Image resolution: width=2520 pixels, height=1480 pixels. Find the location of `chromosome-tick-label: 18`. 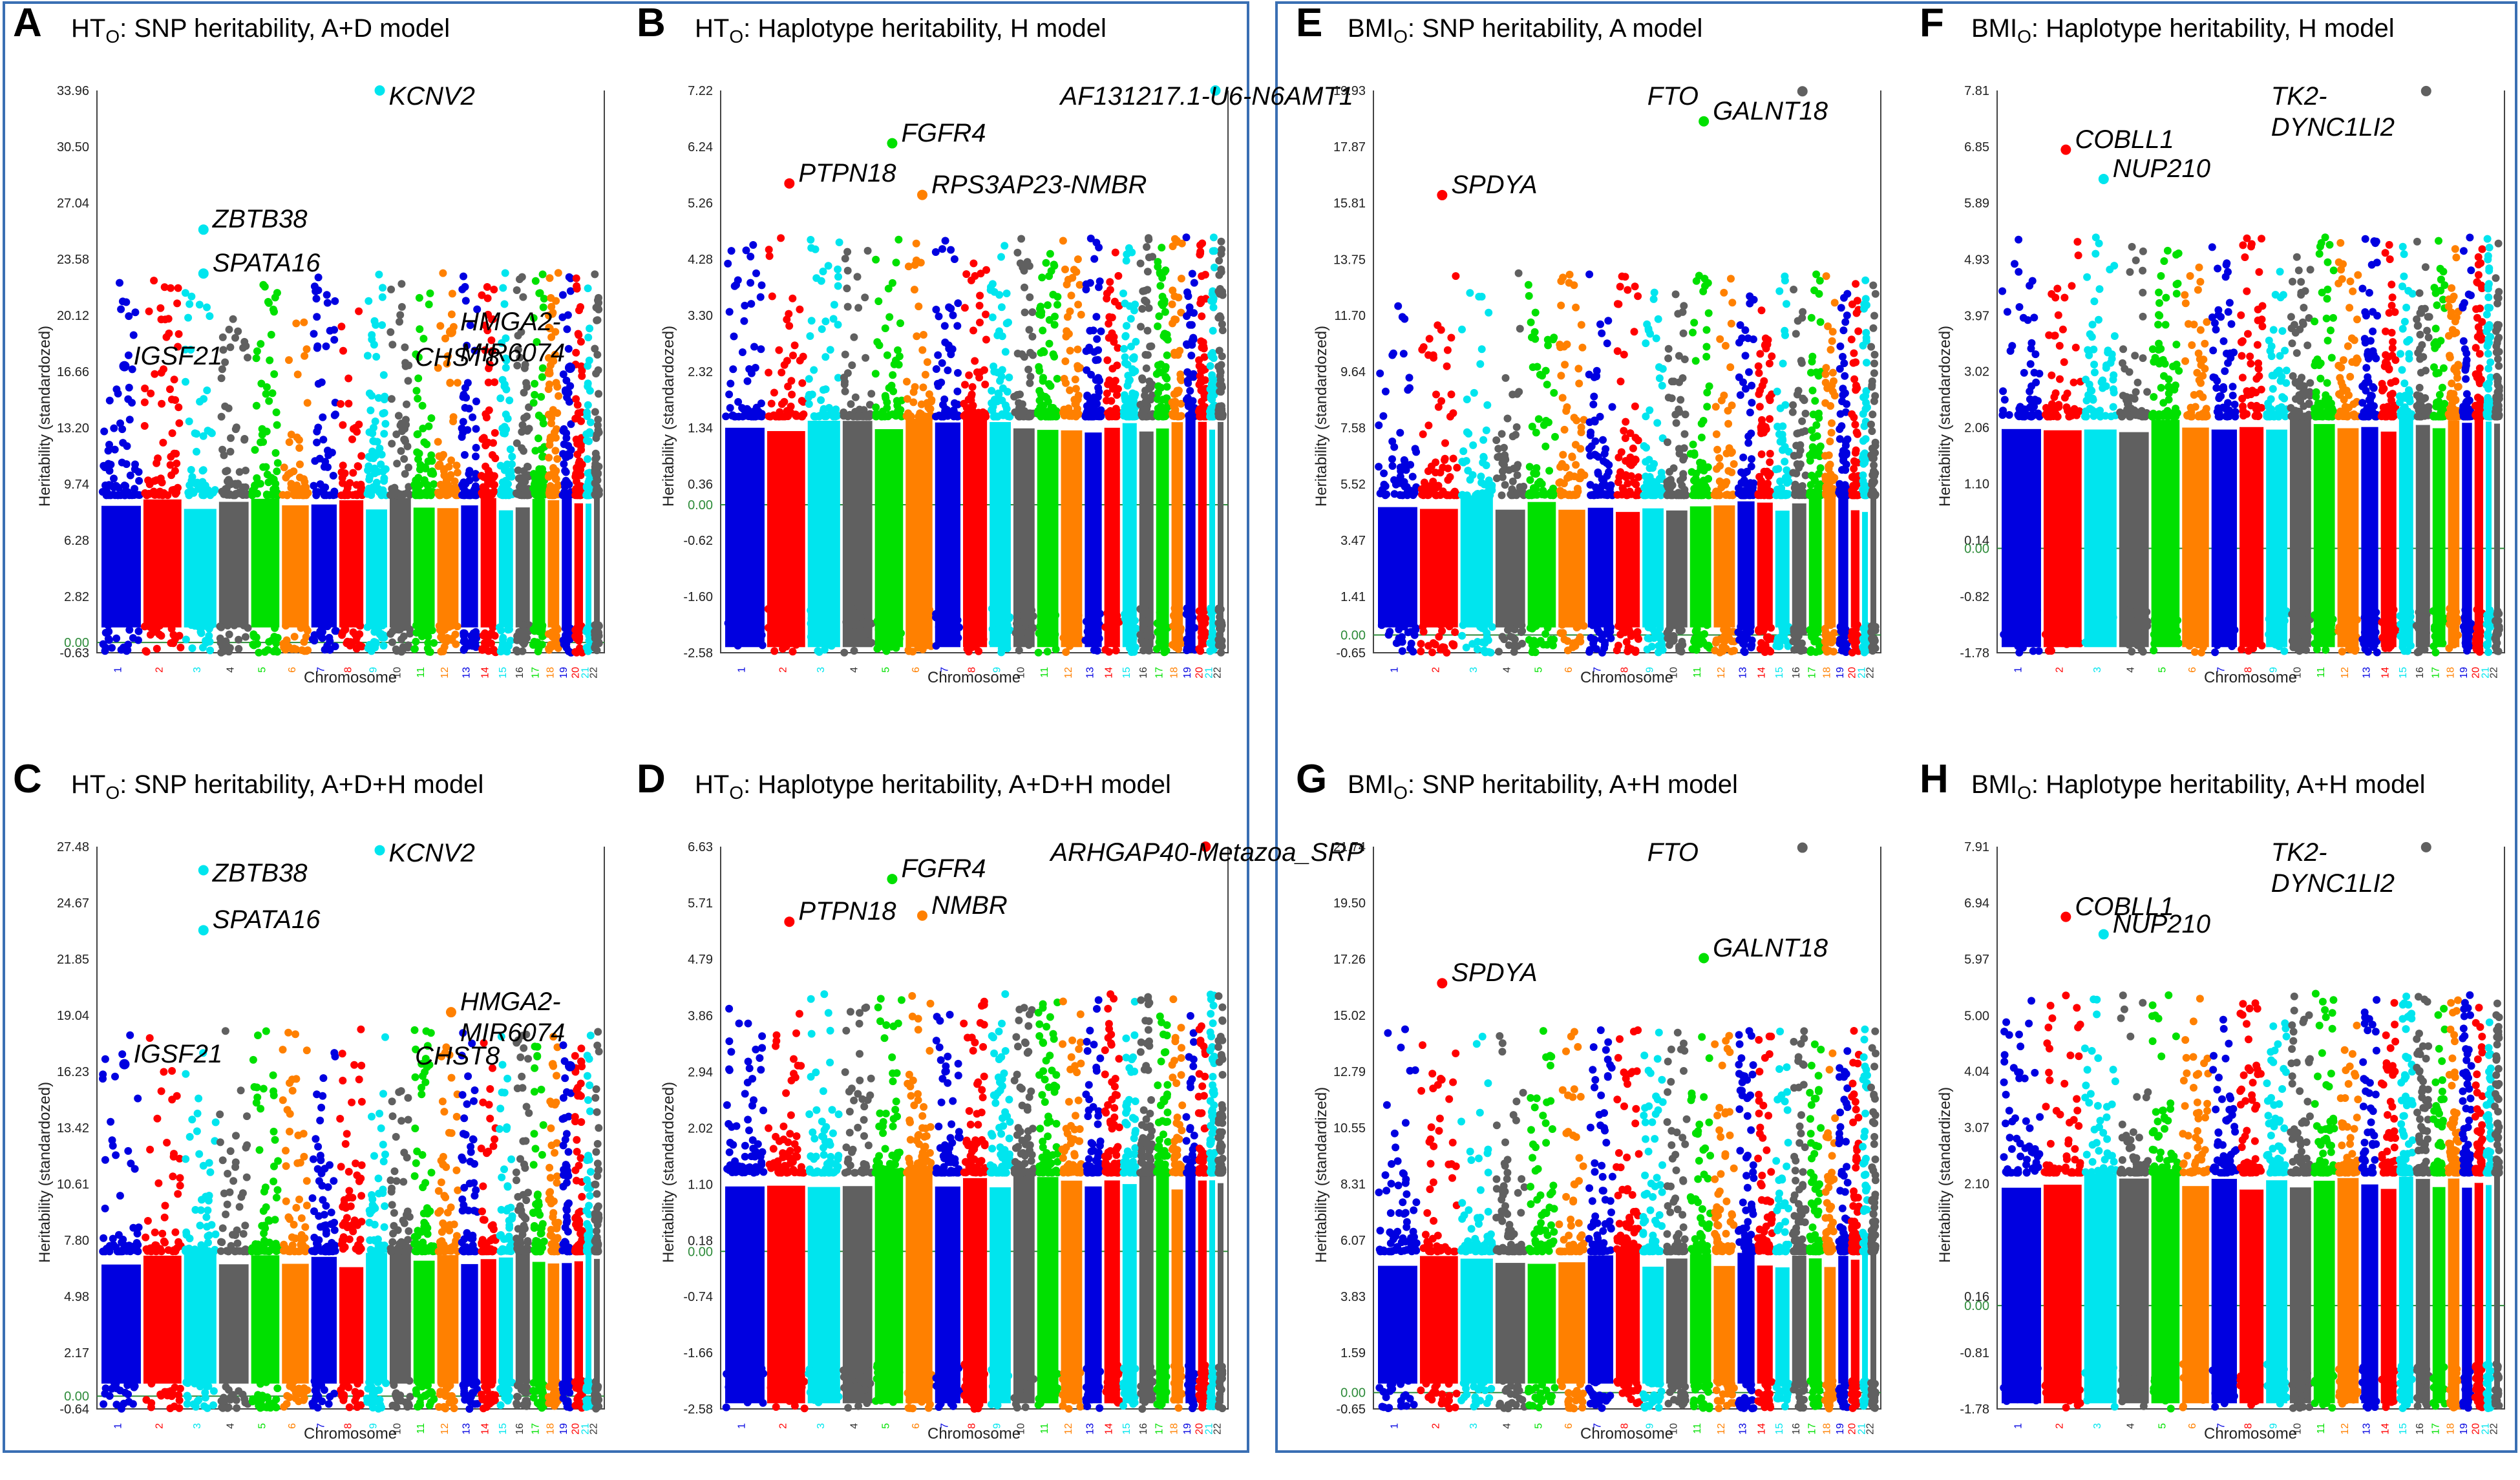

chromosome-tick-label: 18 is located at coordinates (1174, 673).